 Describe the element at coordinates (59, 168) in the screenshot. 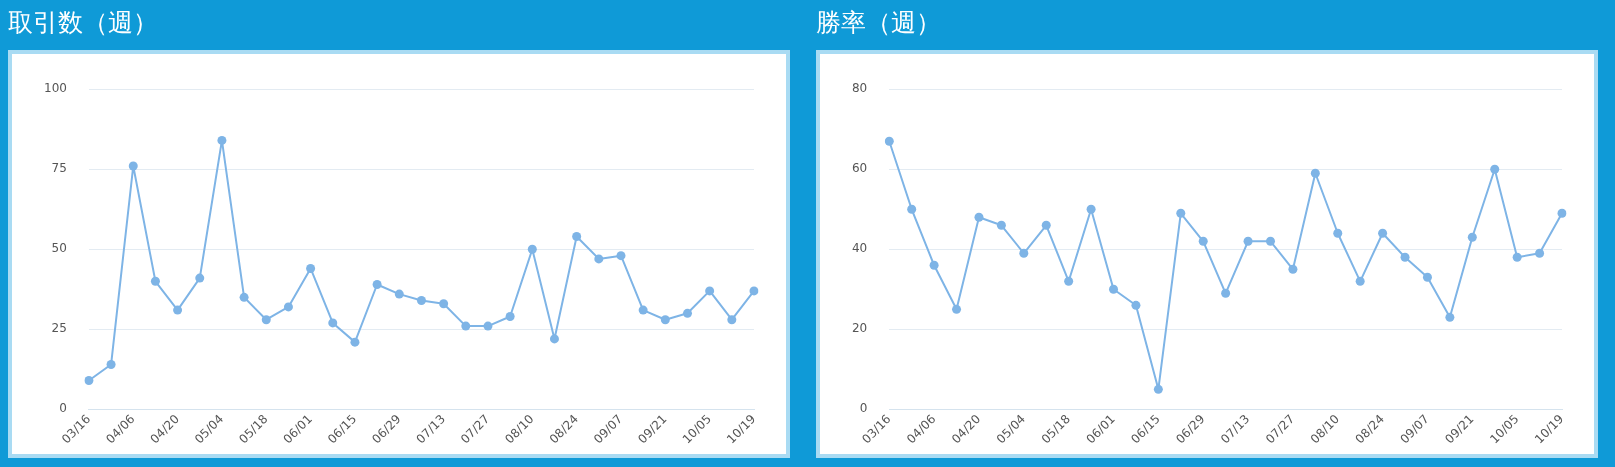

I see `y-tick-label: 75` at that location.